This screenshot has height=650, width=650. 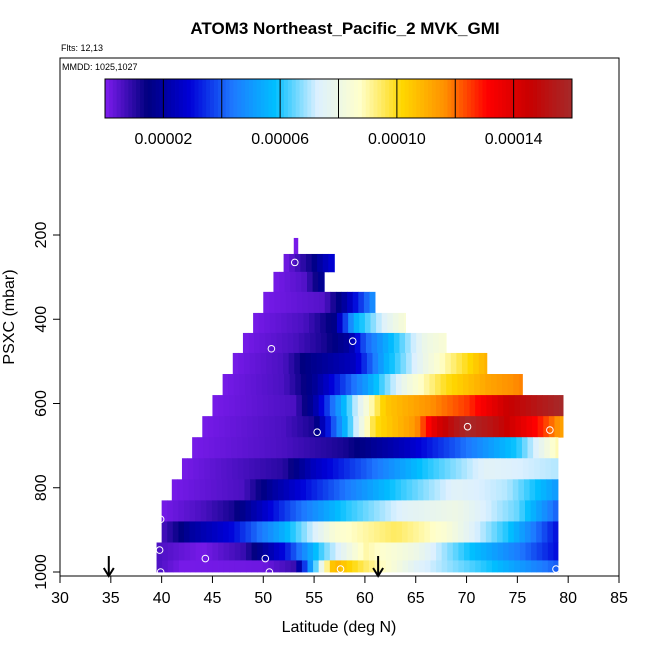 I want to click on arrow-markers, so click(x=243, y=567).